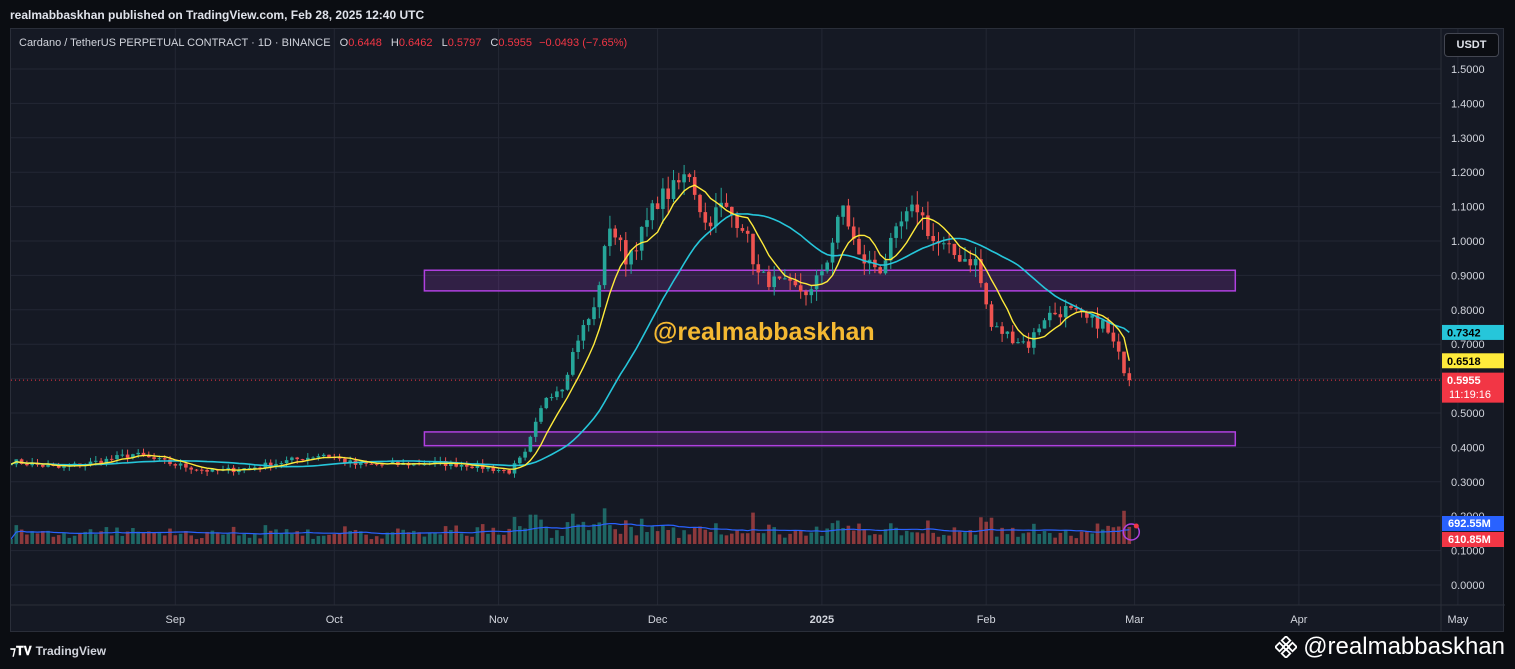 The width and height of the screenshot is (1515, 669). I want to click on price-tag-label: 0.7342, so click(1464, 333).